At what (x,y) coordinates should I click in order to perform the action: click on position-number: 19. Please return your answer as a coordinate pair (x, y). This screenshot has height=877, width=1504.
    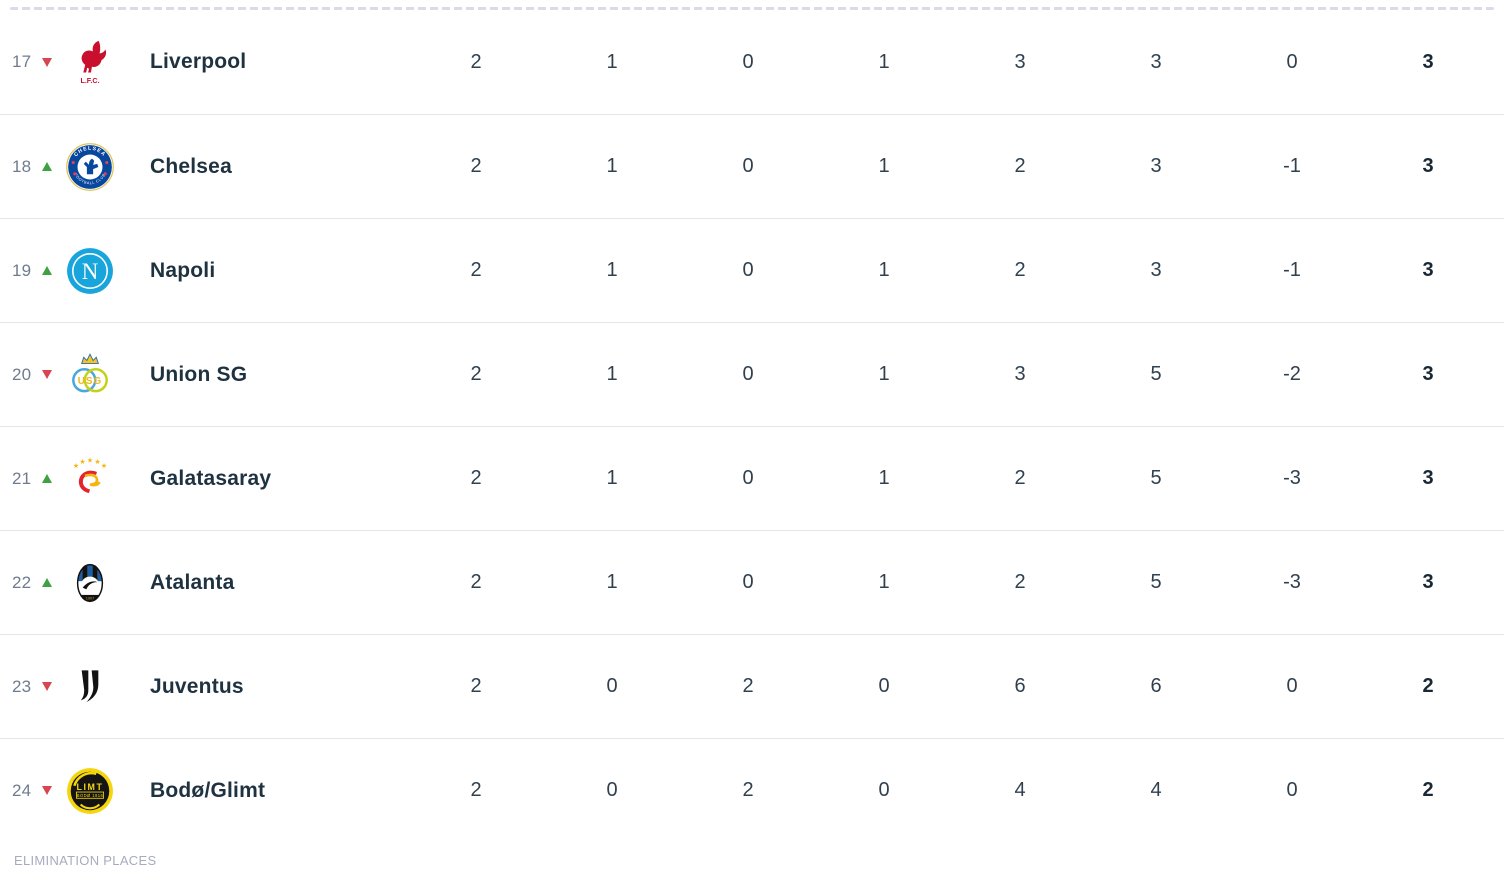
    Looking at the image, I should click on (22, 270).